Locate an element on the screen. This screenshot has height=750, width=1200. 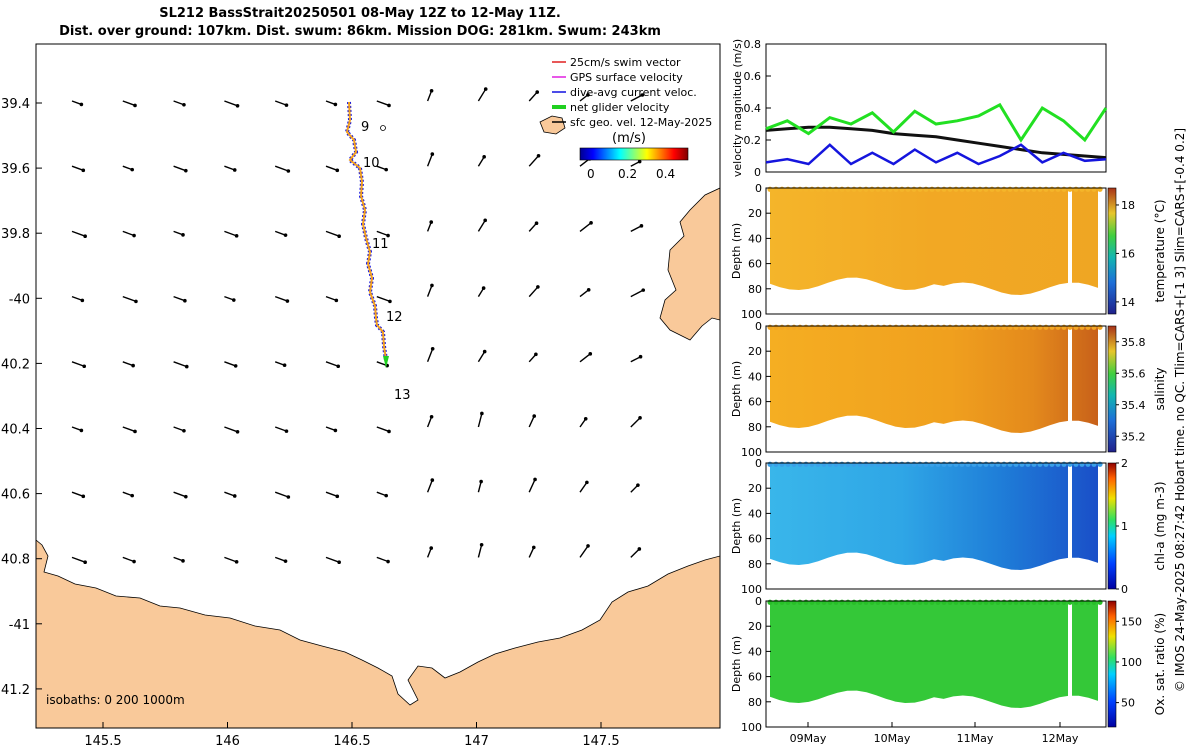
map-ytick-label: 39.8 is located at coordinates (15, 234).